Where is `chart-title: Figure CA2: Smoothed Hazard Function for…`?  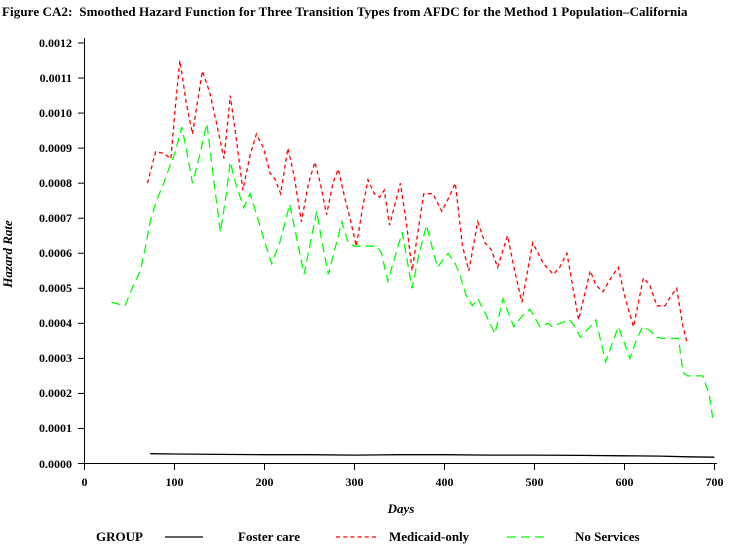 chart-title: Figure CA2: Smoothed Hazard Function for… is located at coordinates (345, 11).